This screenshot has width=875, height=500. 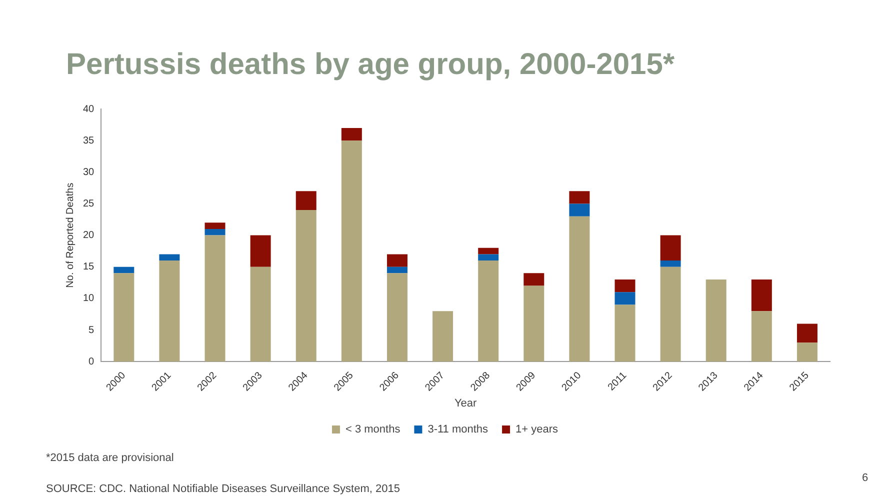 I want to click on y-tick-label: 40, so click(x=89, y=109).